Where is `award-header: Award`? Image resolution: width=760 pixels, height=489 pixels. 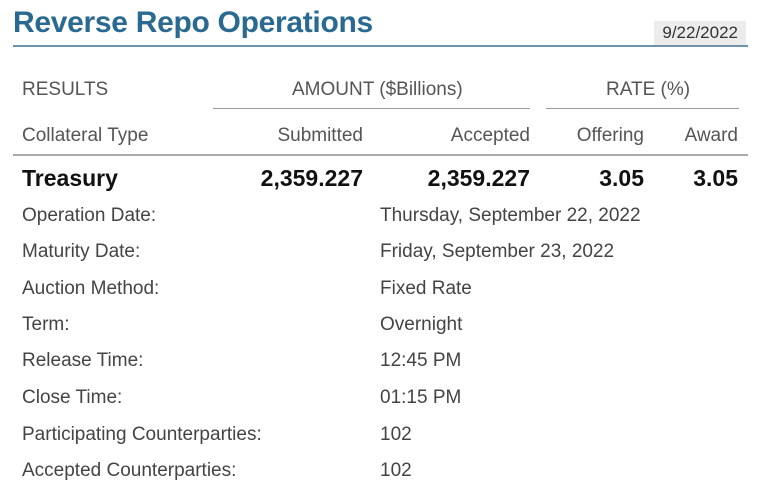
award-header: Award is located at coordinates (711, 135).